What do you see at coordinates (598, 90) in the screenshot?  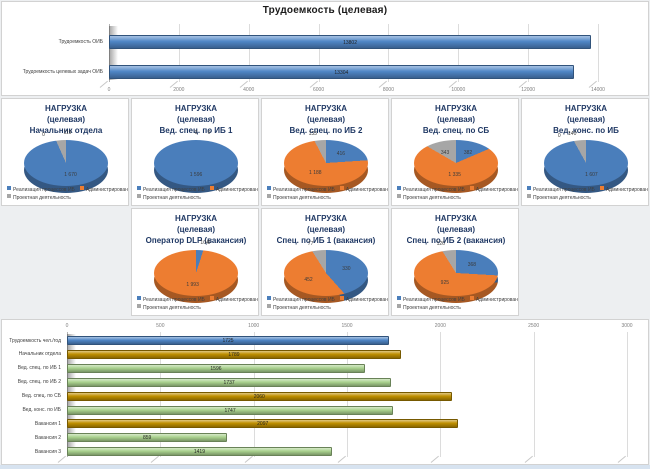 I see `axis-tick-label: 14000` at bounding box center [598, 90].